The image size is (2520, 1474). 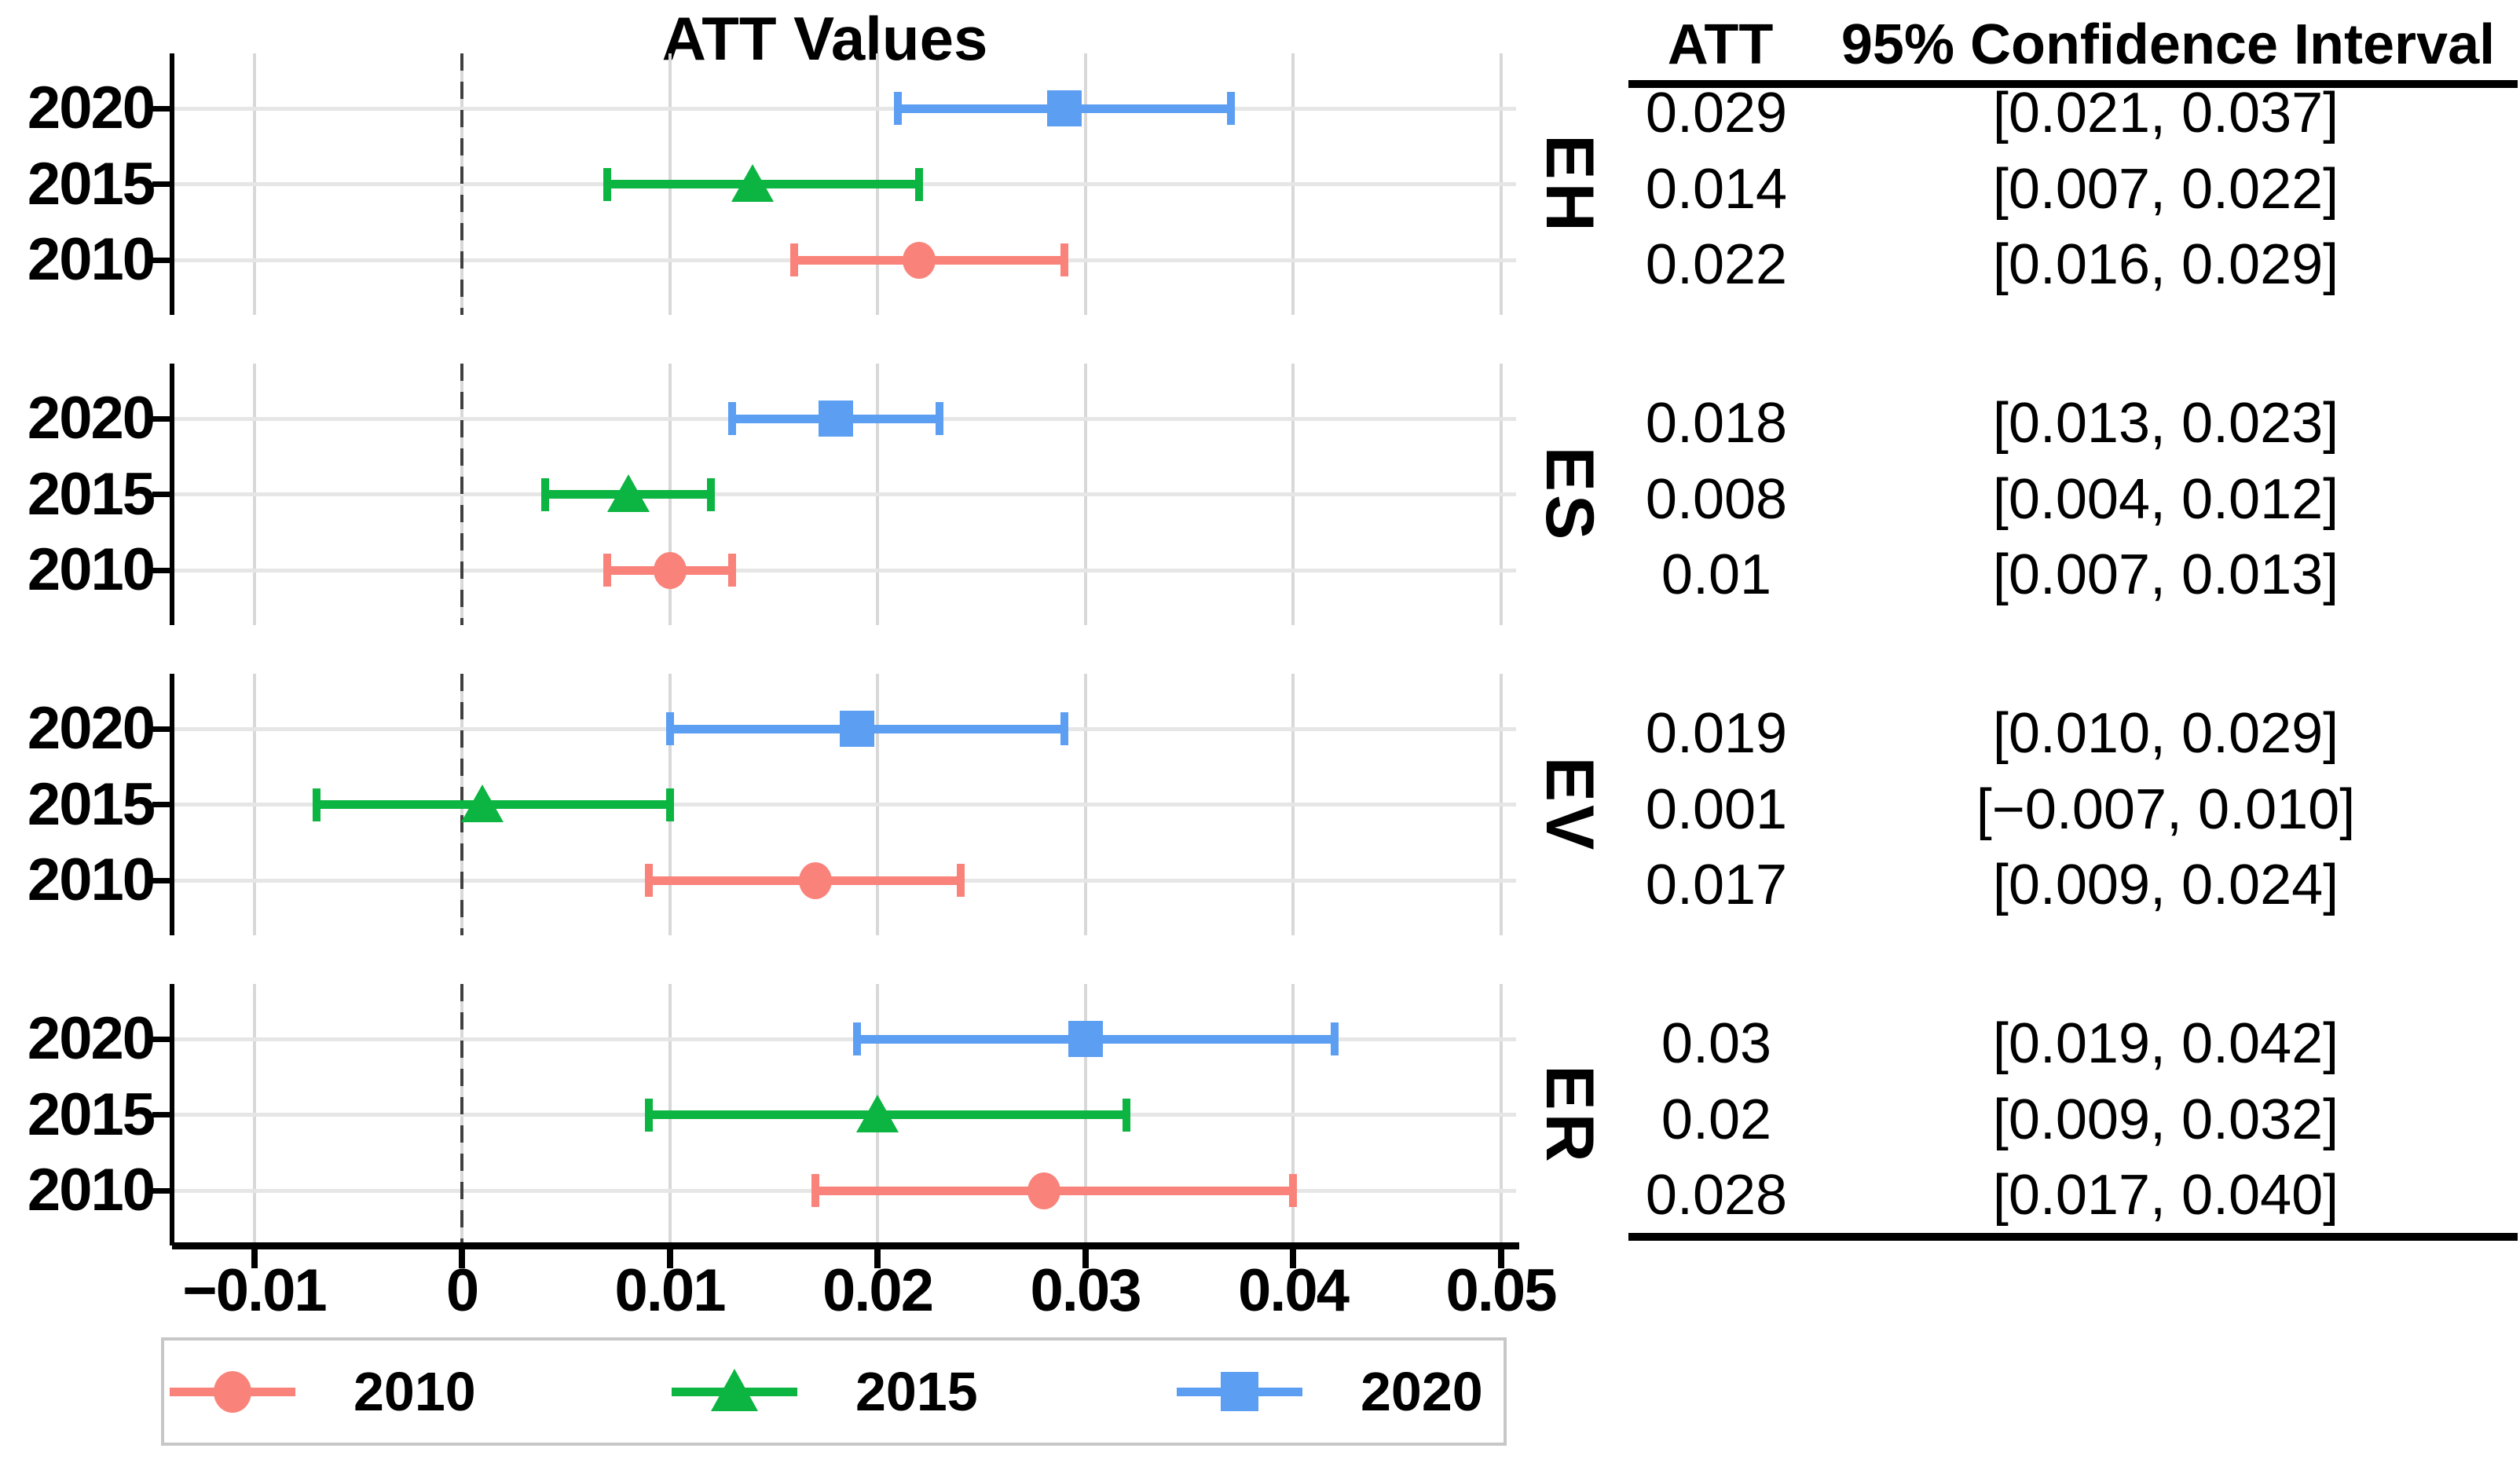 What do you see at coordinates (1716, 885) in the screenshot?
I see `table-att-value: 0.017` at bounding box center [1716, 885].